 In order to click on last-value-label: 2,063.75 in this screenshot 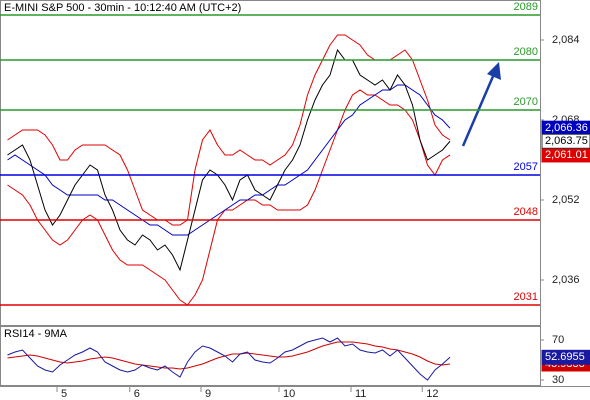, I will do `click(566, 141)`.